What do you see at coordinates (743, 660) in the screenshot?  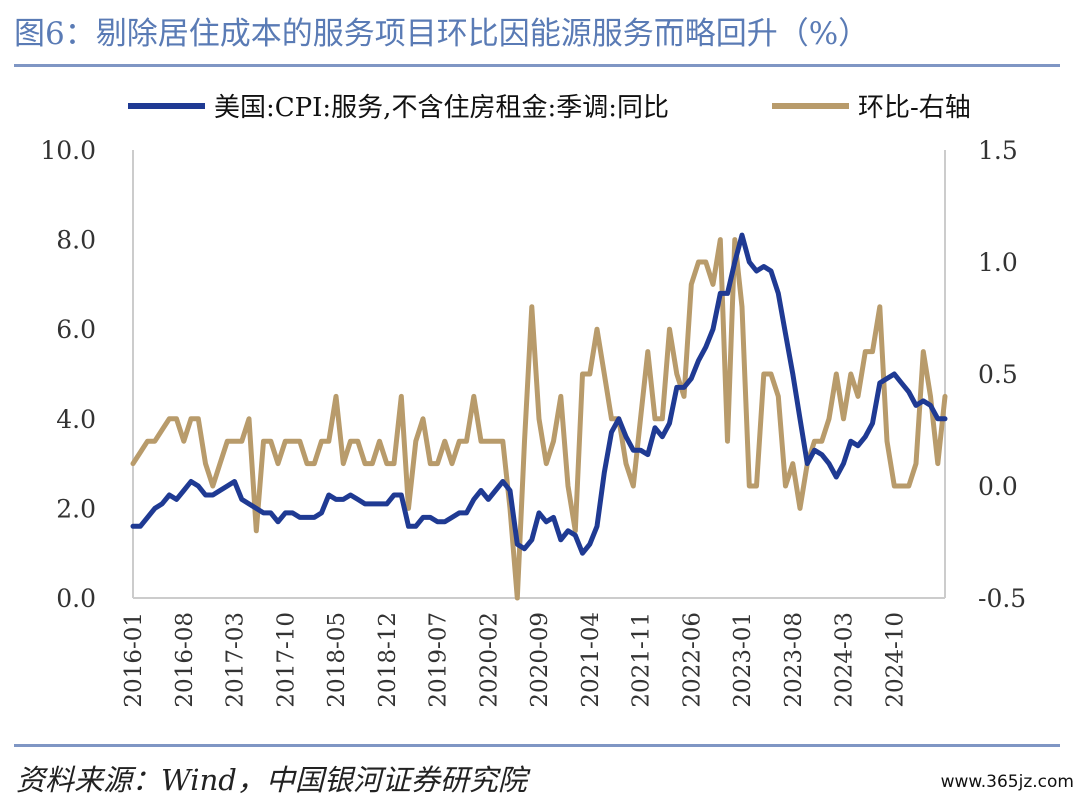 I see `x-tick-label: 2023-01` at bounding box center [743, 660].